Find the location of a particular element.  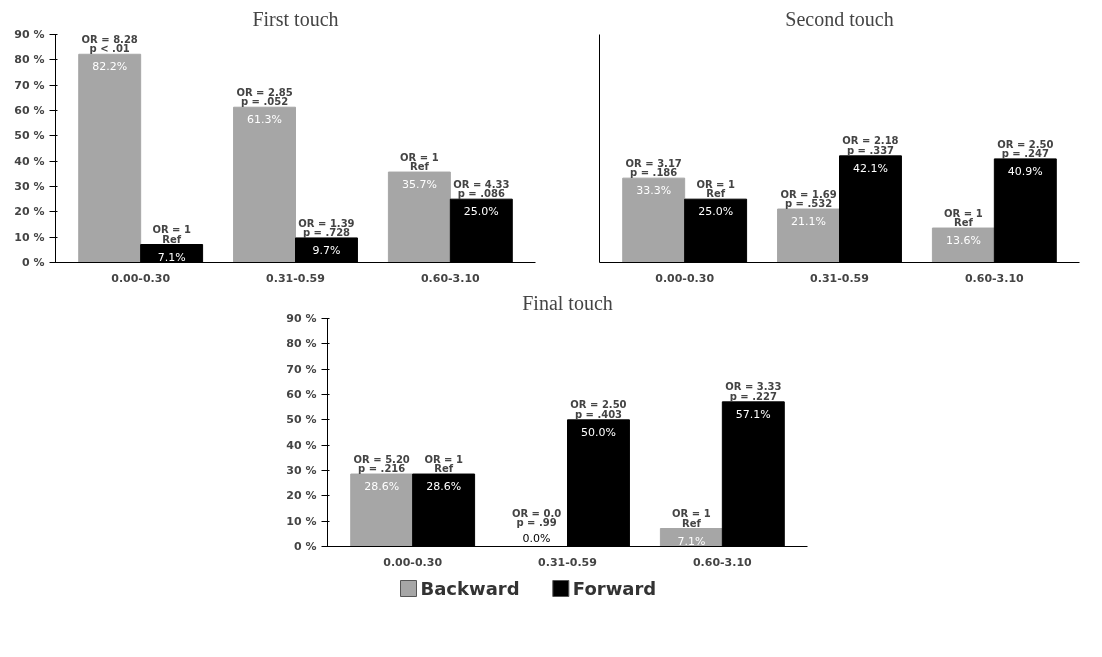

data-label: 57.1% is located at coordinates (753, 414).